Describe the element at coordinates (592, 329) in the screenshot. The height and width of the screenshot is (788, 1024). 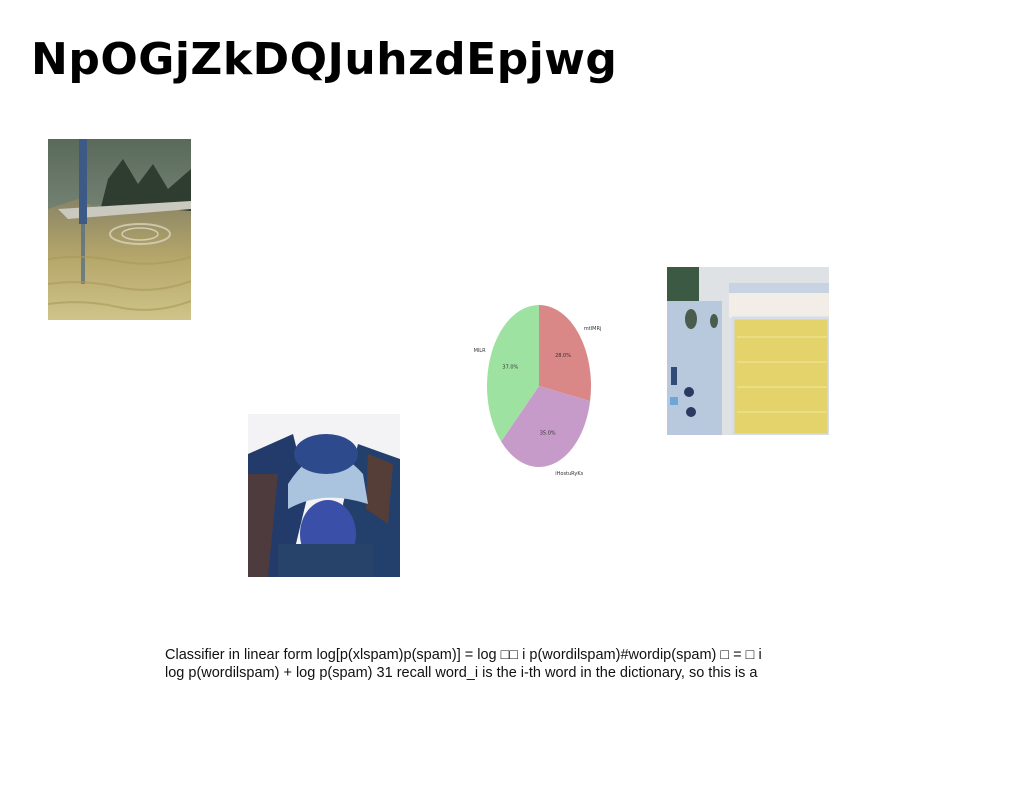
I see `pie-category-label: mtIMRj` at that location.